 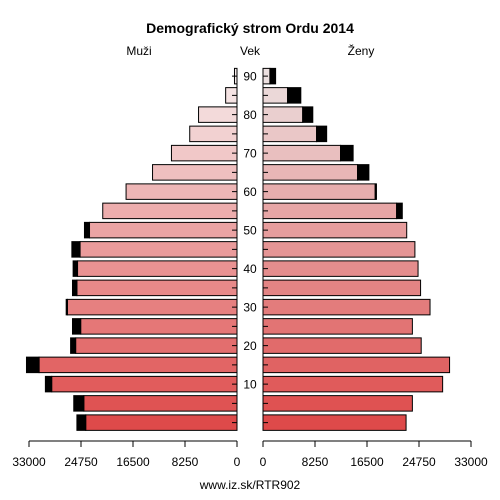 I want to click on x-tick-label-right: 16500, so click(x=367, y=462).